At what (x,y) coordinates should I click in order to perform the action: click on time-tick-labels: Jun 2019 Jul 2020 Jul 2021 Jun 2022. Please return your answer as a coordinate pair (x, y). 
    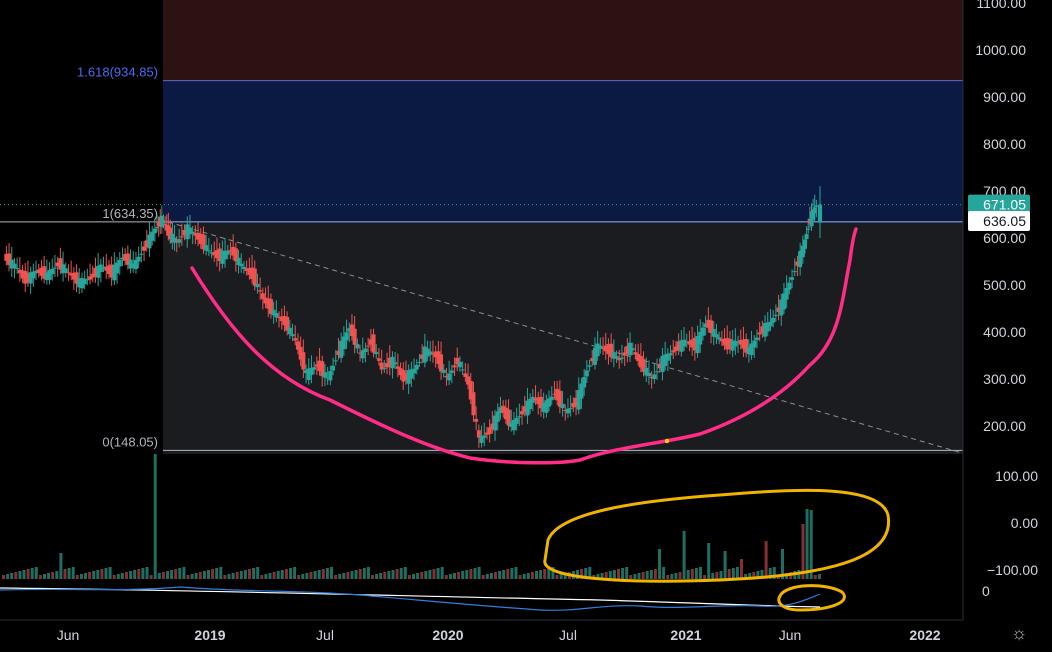
    Looking at the image, I should click on (499, 635).